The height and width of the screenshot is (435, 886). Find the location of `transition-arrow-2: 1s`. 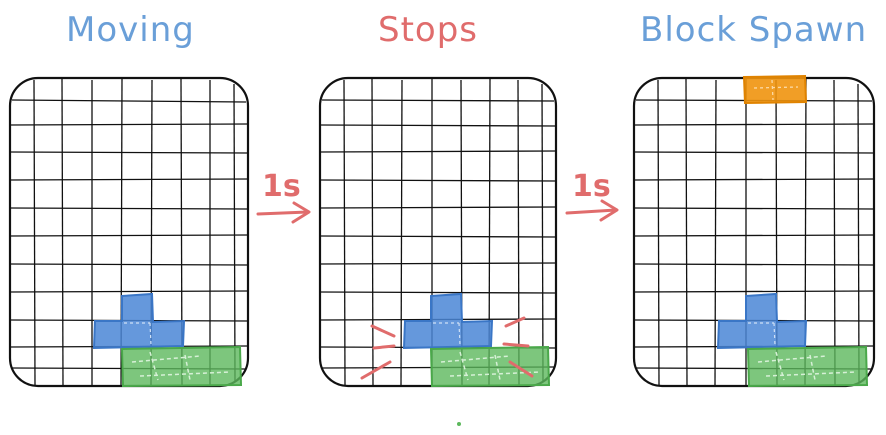

transition-arrow-2: 1s is located at coordinates (592, 195).